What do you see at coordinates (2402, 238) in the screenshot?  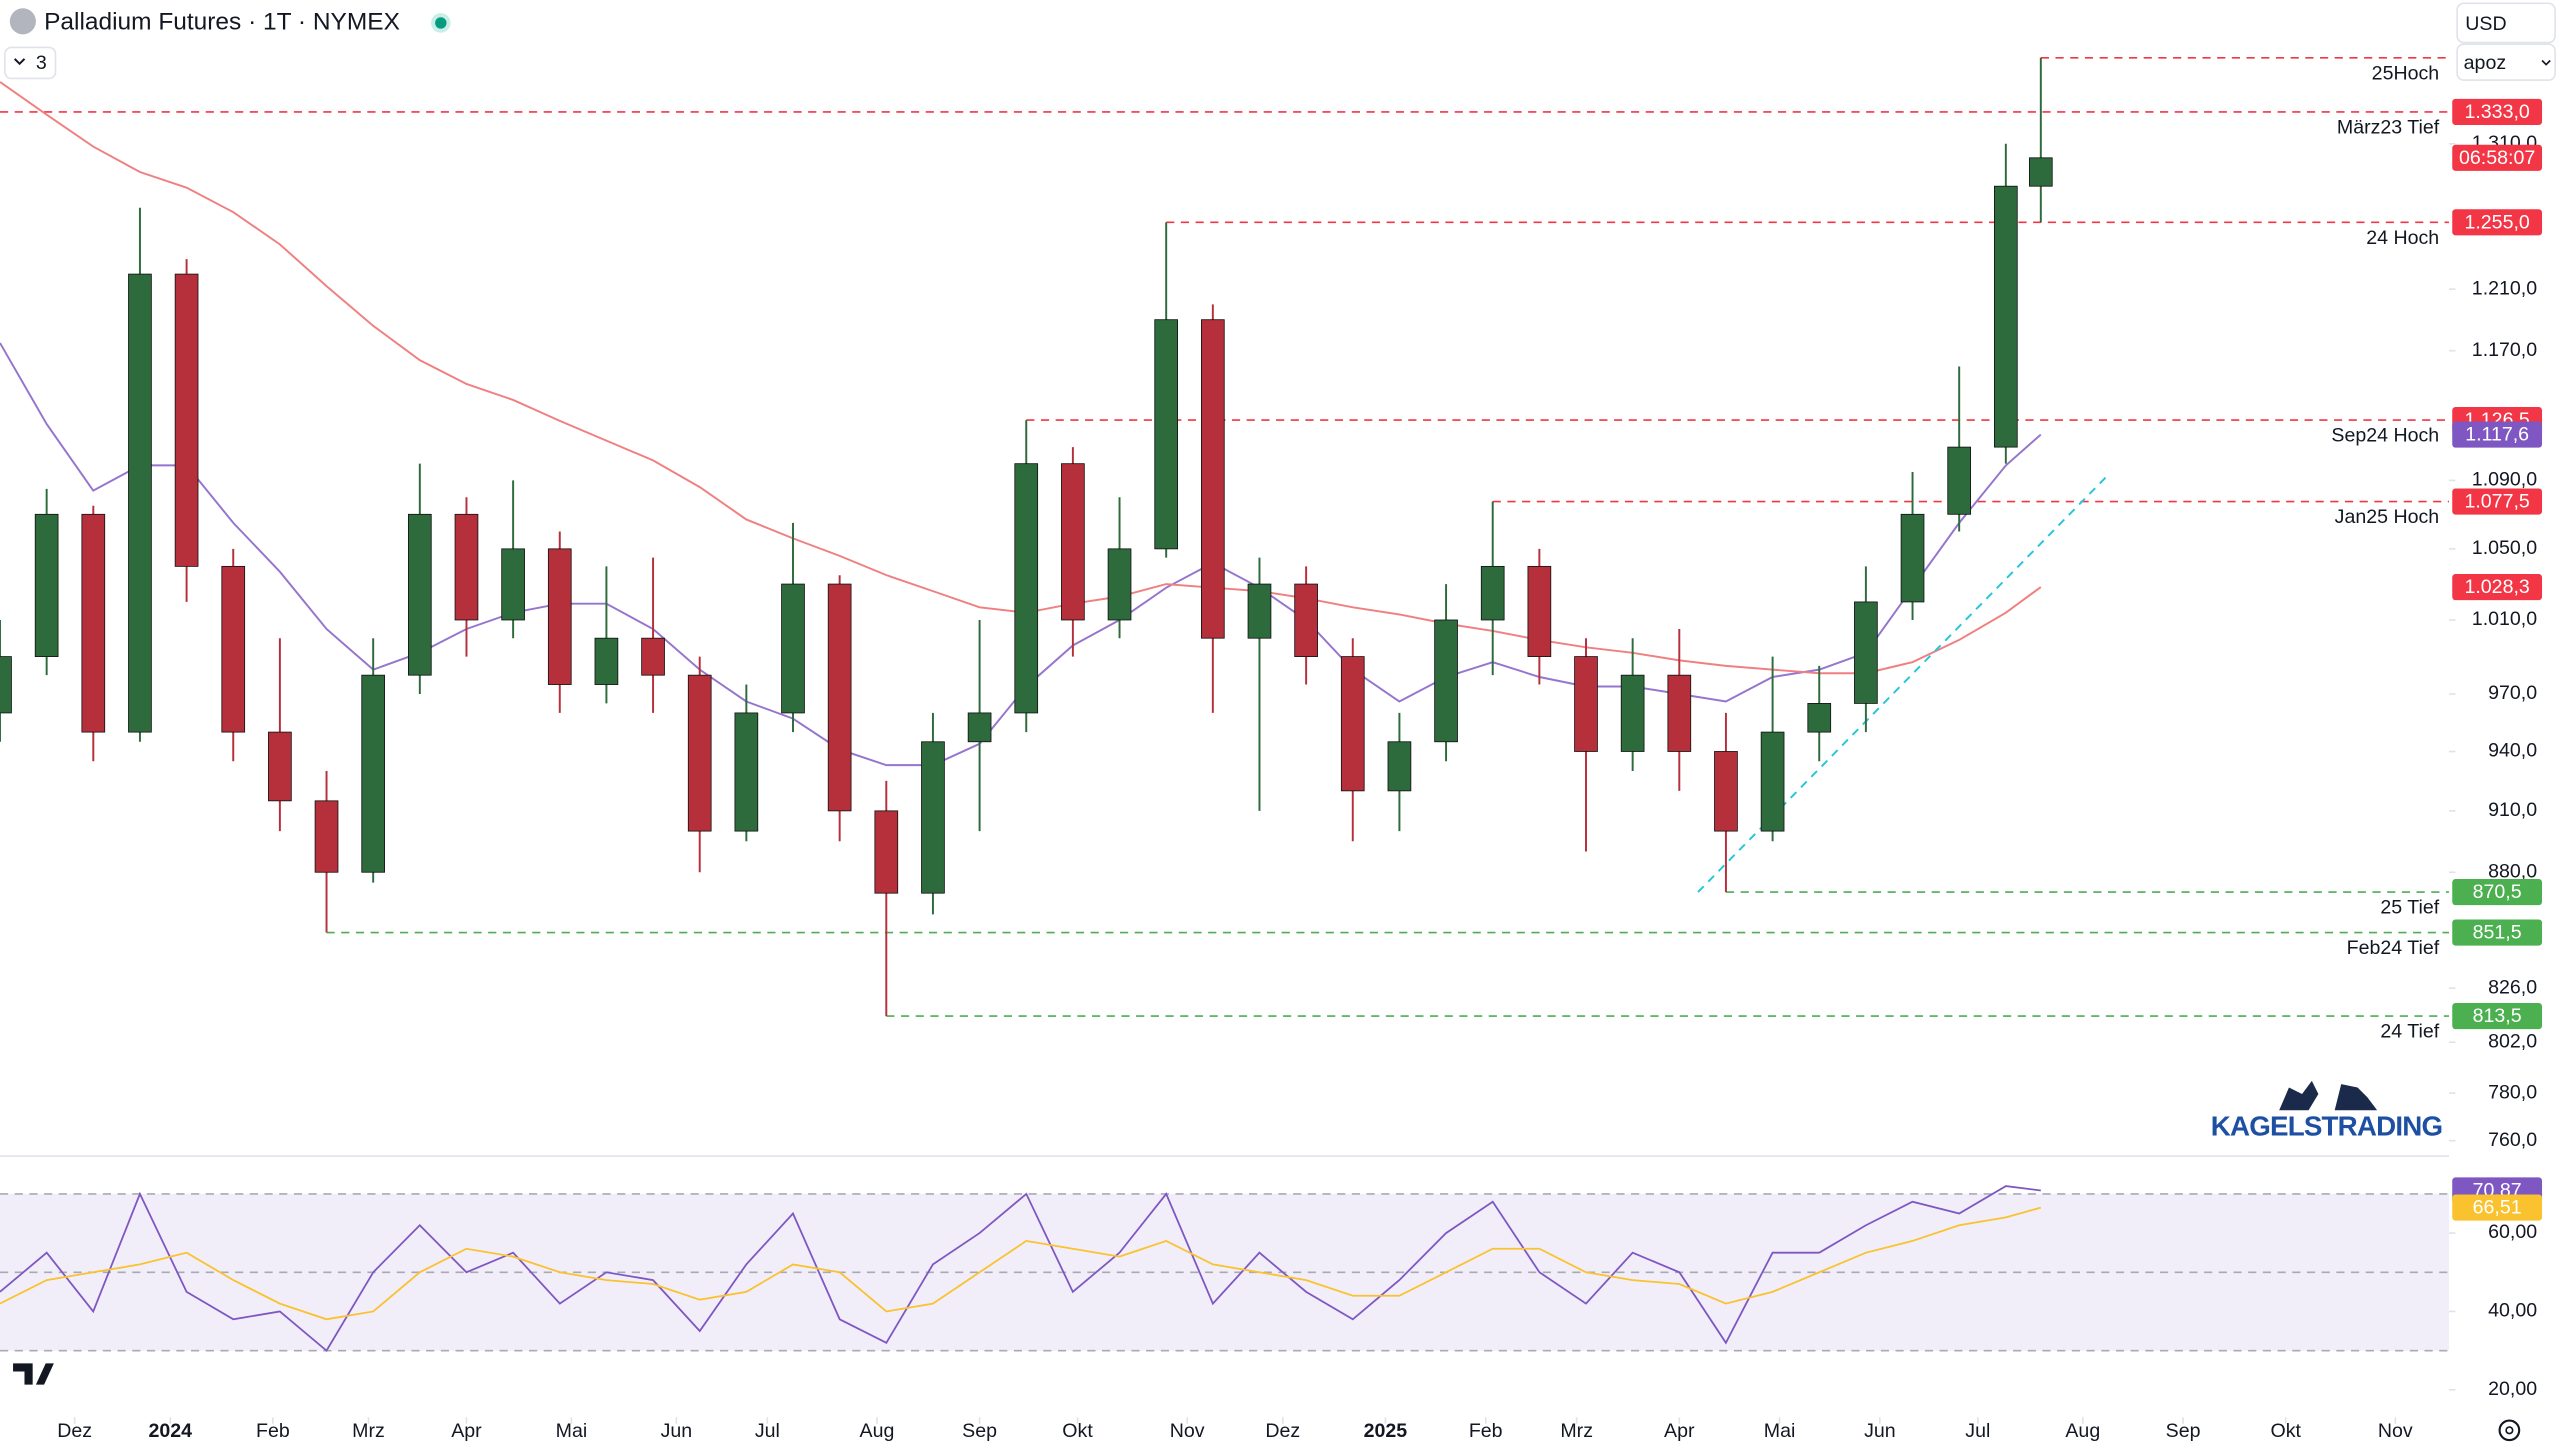 I see `level-label: 24 Hoch` at bounding box center [2402, 238].